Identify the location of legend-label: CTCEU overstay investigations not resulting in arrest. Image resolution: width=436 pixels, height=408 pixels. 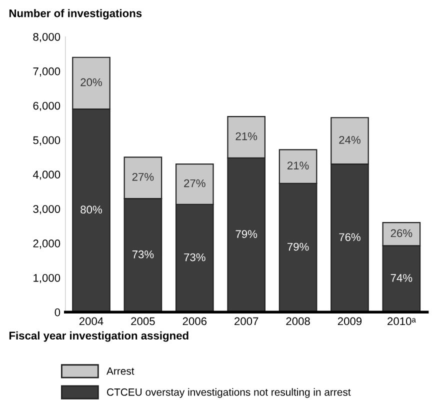
(229, 393).